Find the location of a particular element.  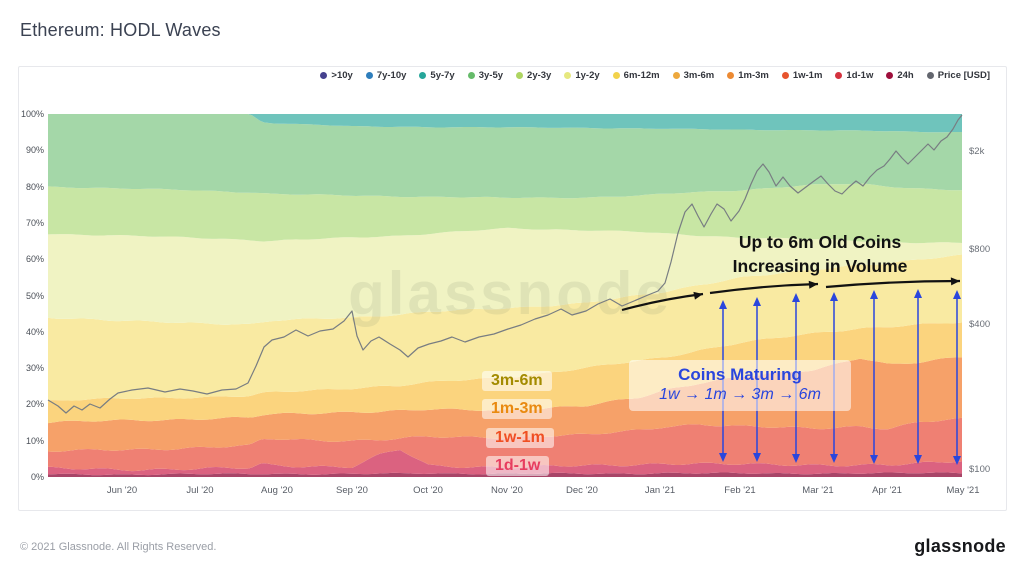

legend-item-1y-2y: 1y-2y is located at coordinates (582, 75).